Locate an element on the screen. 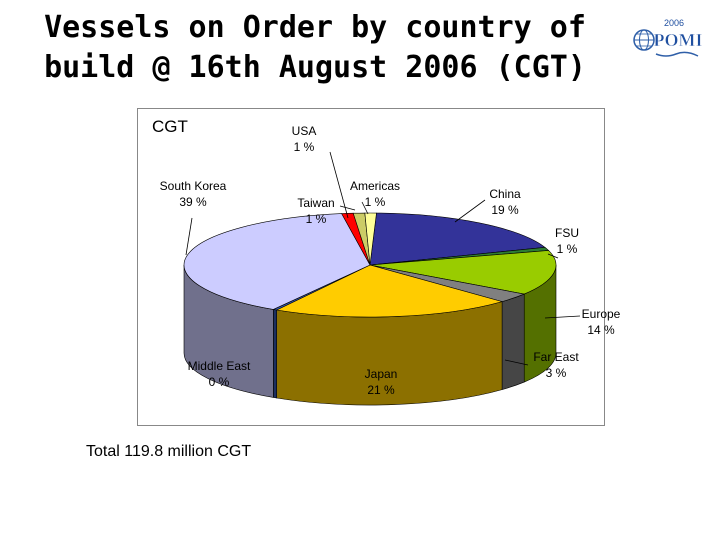  label-middle-east: Middle East is located at coordinates (219, 366).